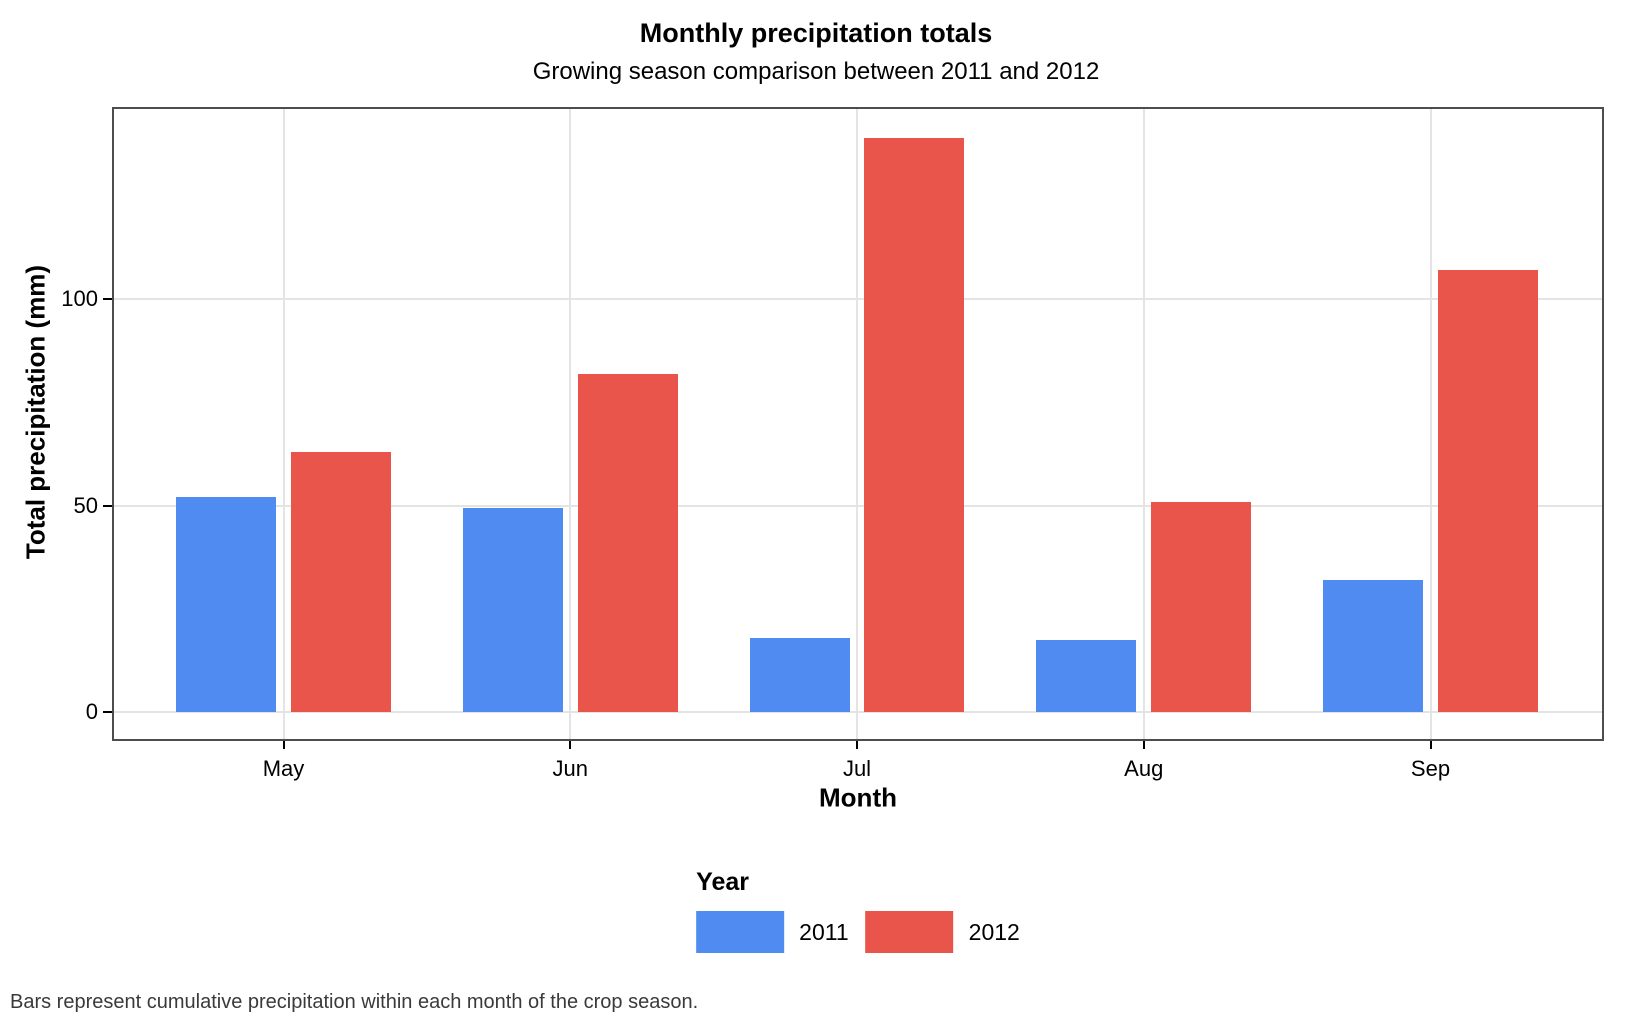  I want to click on y-tick-label-100: 100, so click(79, 299).